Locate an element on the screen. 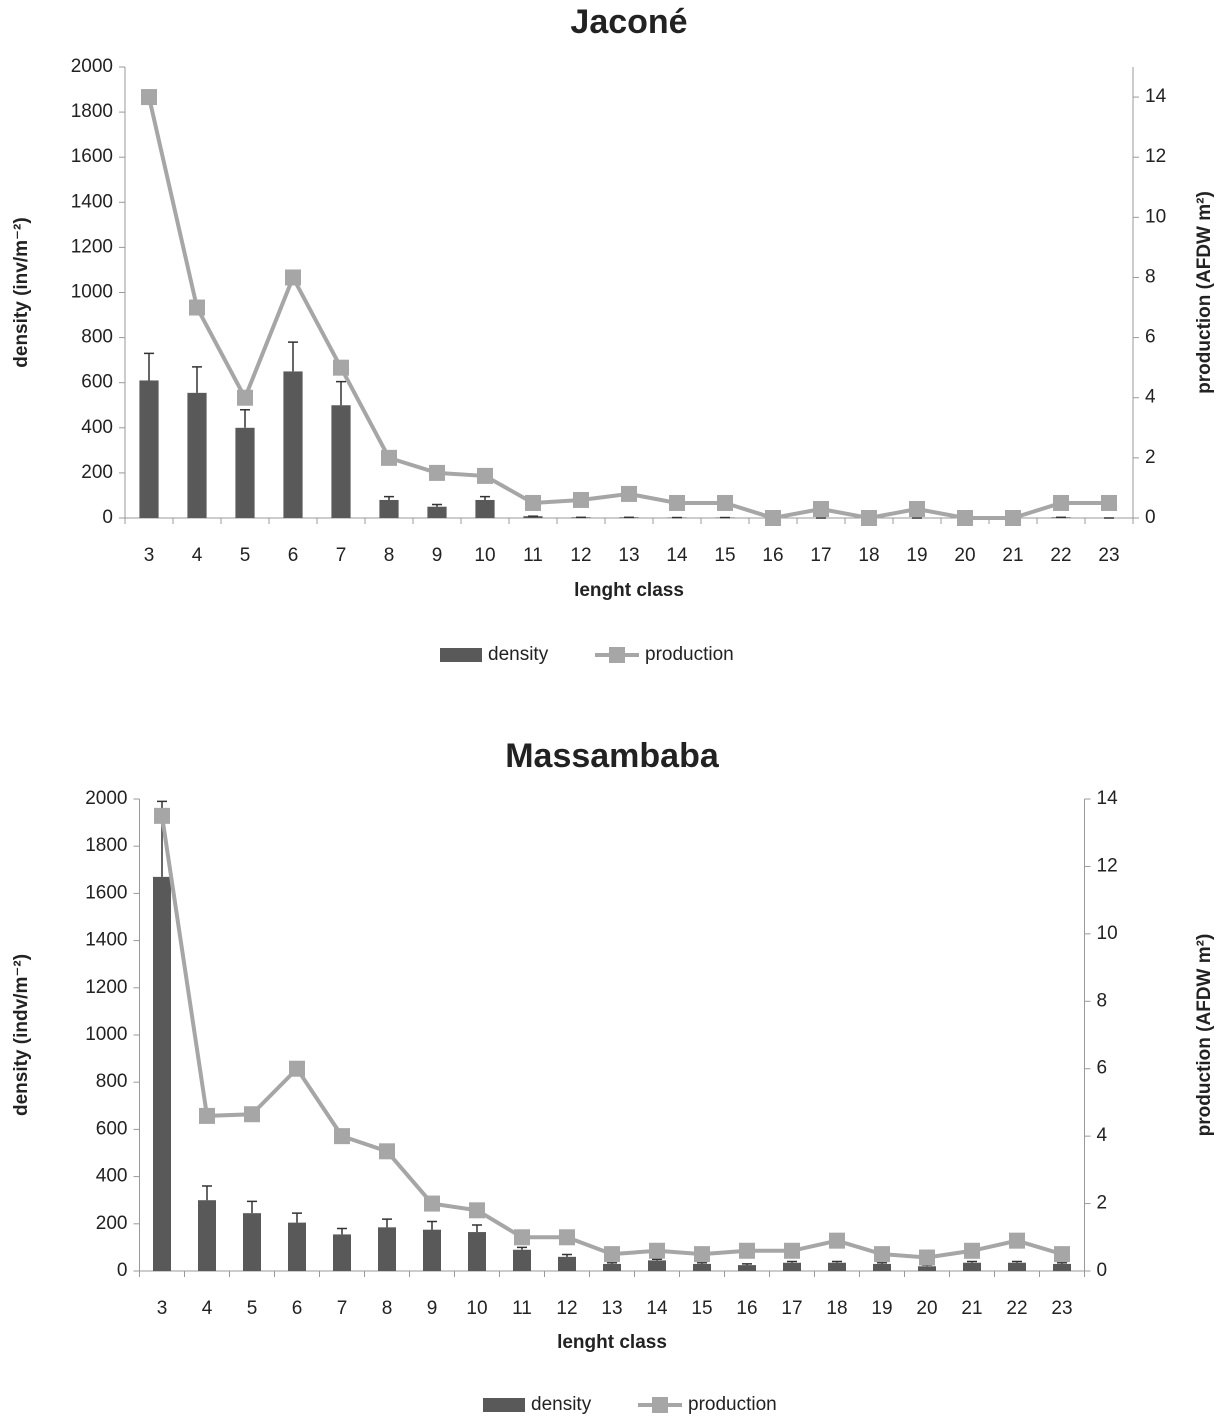 This screenshot has width=1222, height=1418. y-tick-label: 400 is located at coordinates (112, 1176).